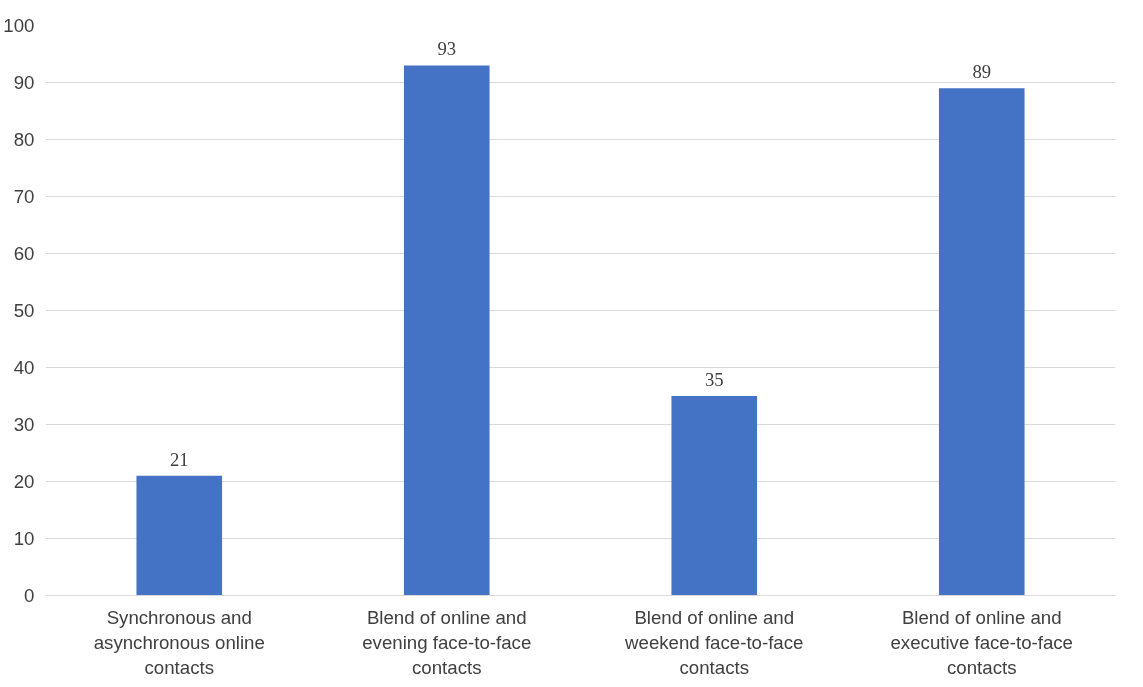 The height and width of the screenshot is (687, 1143). I want to click on x-tick-label: Blend of online and evening face-to-face contacts, so click(447, 642).